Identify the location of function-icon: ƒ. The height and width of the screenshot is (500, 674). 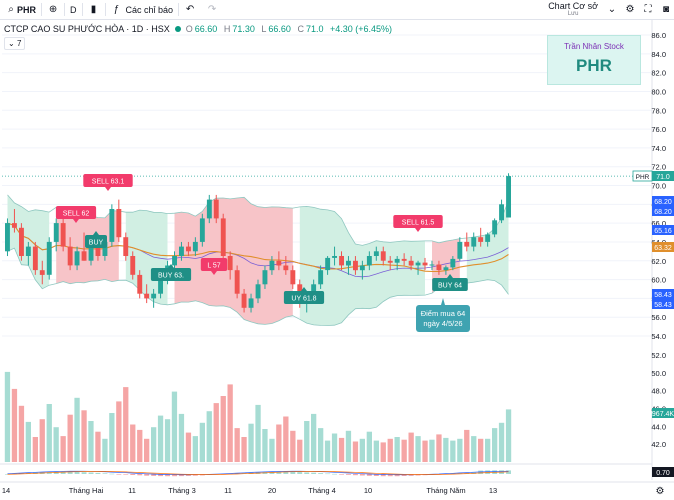
(116, 9).